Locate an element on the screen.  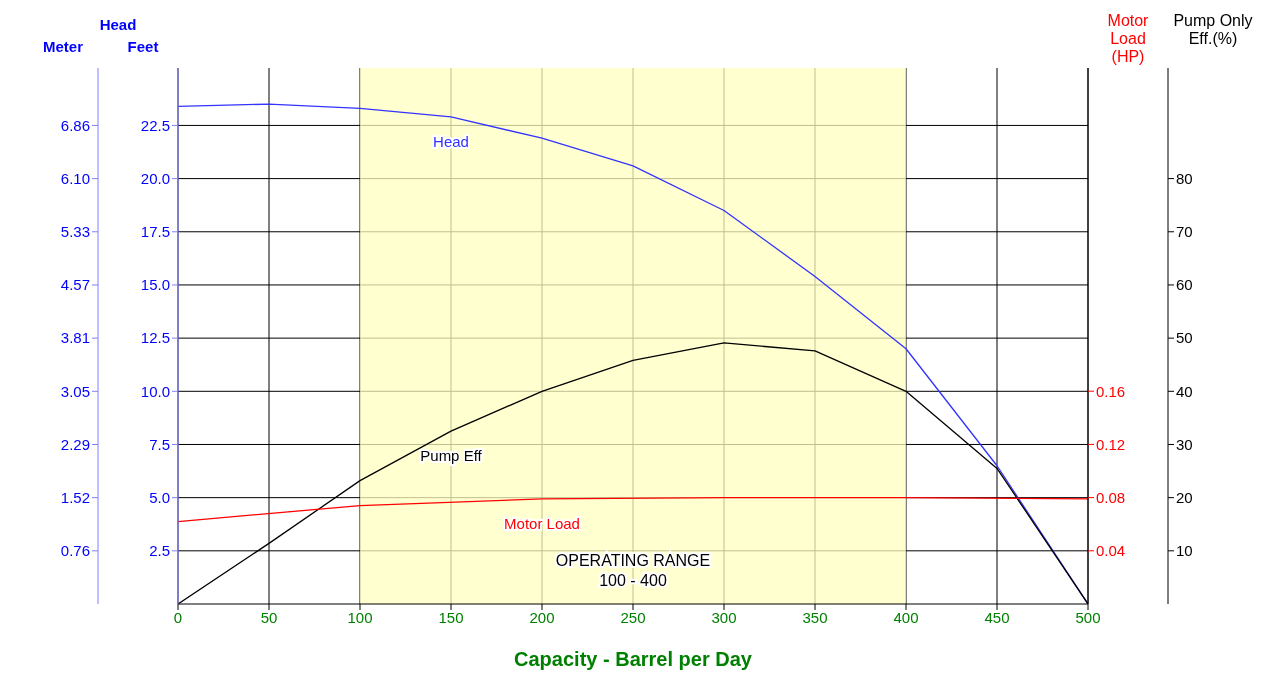
y2-tick-label: 0.16 is located at coordinates (1111, 391).